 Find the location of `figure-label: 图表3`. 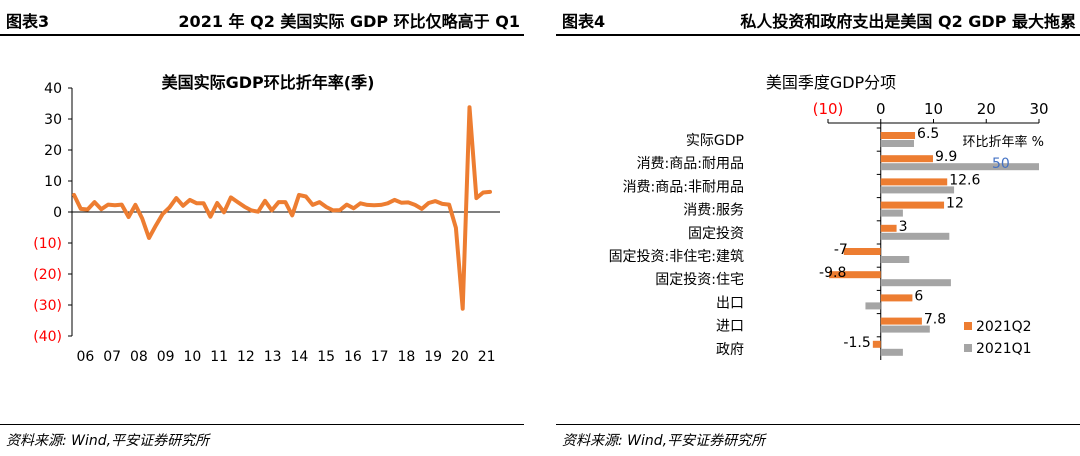

figure-label: 图表3 is located at coordinates (28, 21).